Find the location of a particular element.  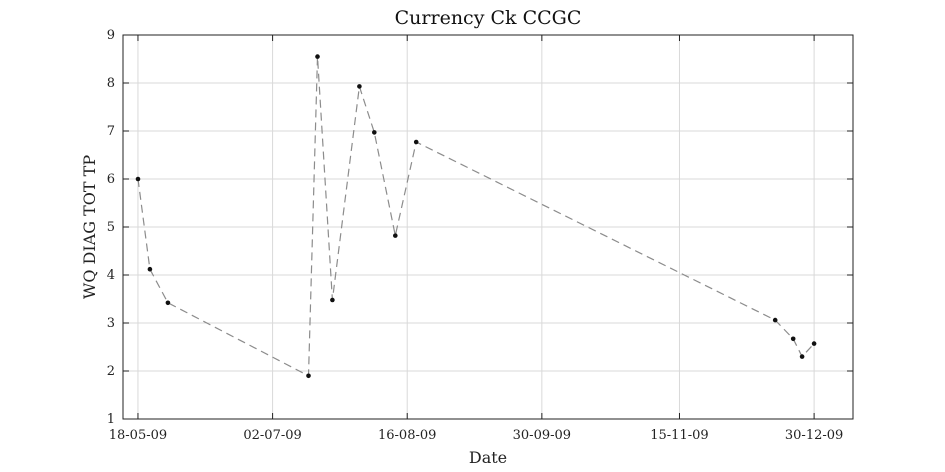

x-tick-label: 30-12-09 is located at coordinates (814, 435).